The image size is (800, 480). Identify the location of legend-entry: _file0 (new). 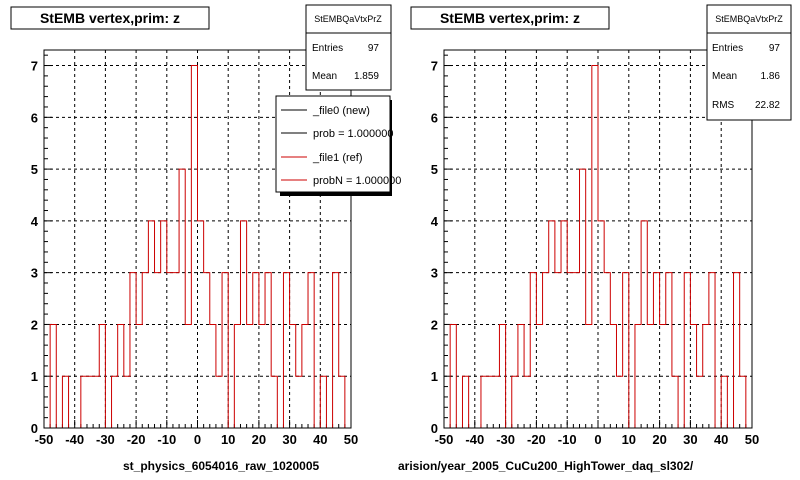
(325, 111).